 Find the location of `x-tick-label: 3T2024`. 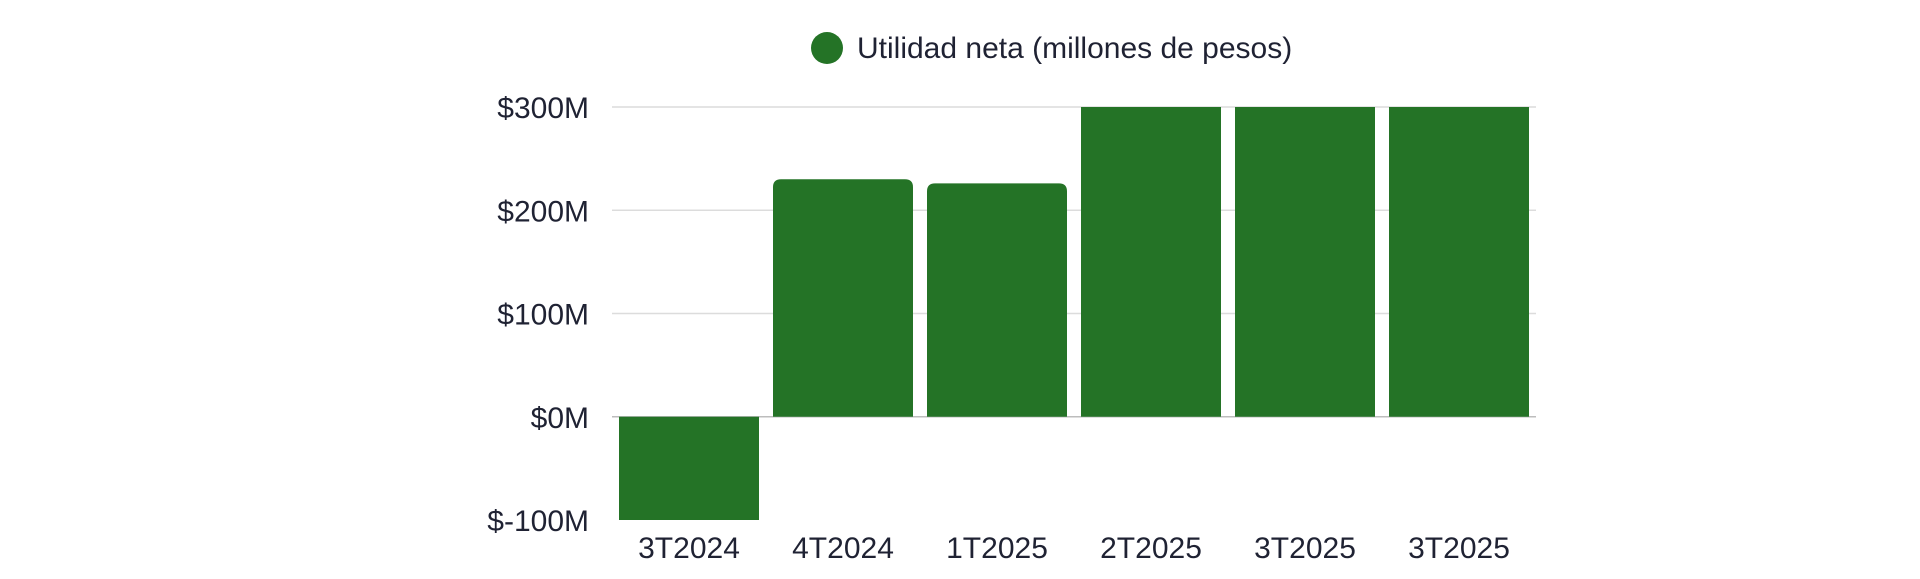

x-tick-label: 3T2024 is located at coordinates (689, 548).